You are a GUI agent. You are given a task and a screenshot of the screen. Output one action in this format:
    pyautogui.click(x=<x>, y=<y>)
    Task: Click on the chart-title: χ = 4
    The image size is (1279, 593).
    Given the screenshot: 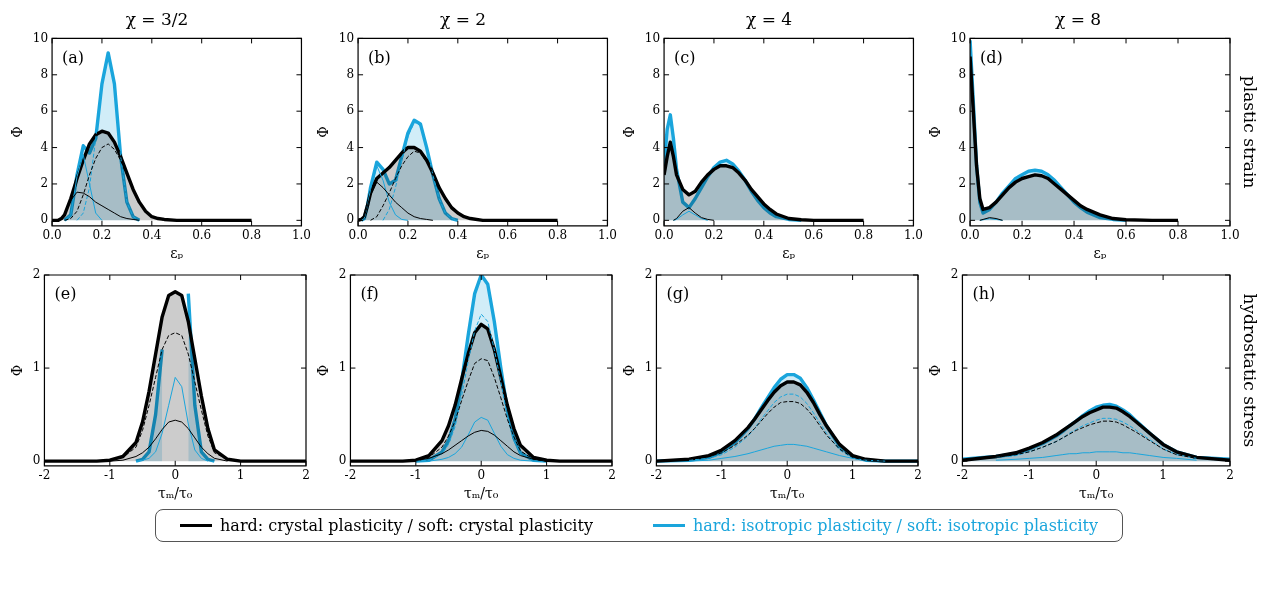 What is the action you would take?
    pyautogui.click(x=769, y=18)
    